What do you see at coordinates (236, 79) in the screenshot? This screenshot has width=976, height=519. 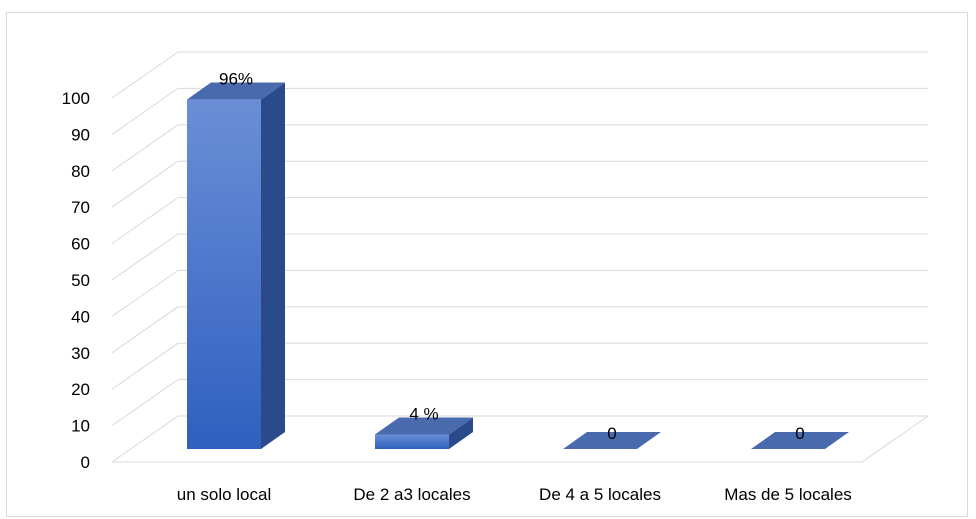 I see `data-label: 96%` at bounding box center [236, 79].